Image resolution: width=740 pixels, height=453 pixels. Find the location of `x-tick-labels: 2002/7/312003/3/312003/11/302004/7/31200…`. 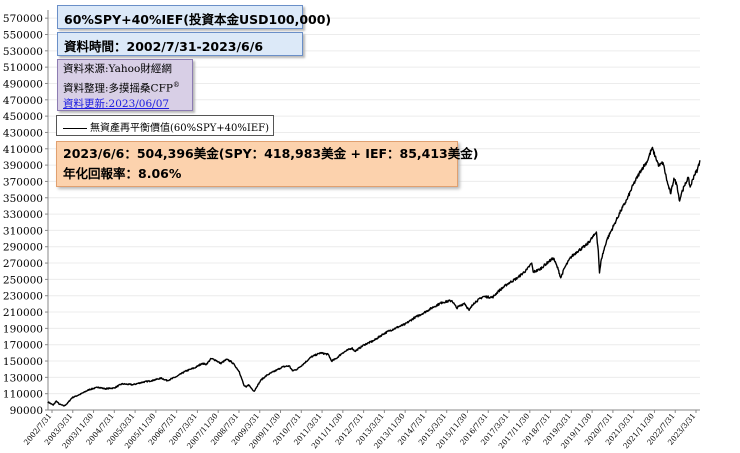

x-tick-labels: 2002/7/312003/3/312003/11/302004/7/31200… is located at coordinates (360, 430).